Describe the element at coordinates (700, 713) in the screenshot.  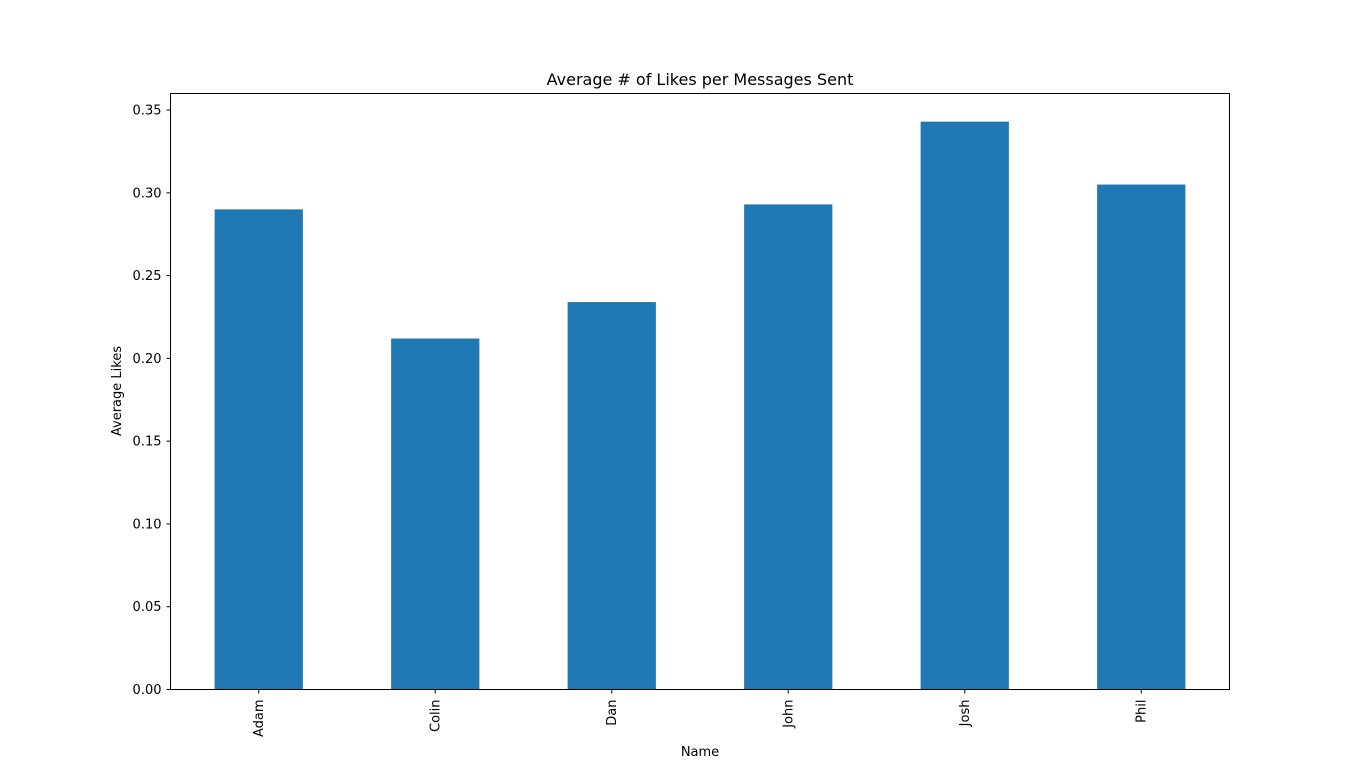
I see `x-axis-ticks: Adam Colin Dan John Josh Phil` at that location.